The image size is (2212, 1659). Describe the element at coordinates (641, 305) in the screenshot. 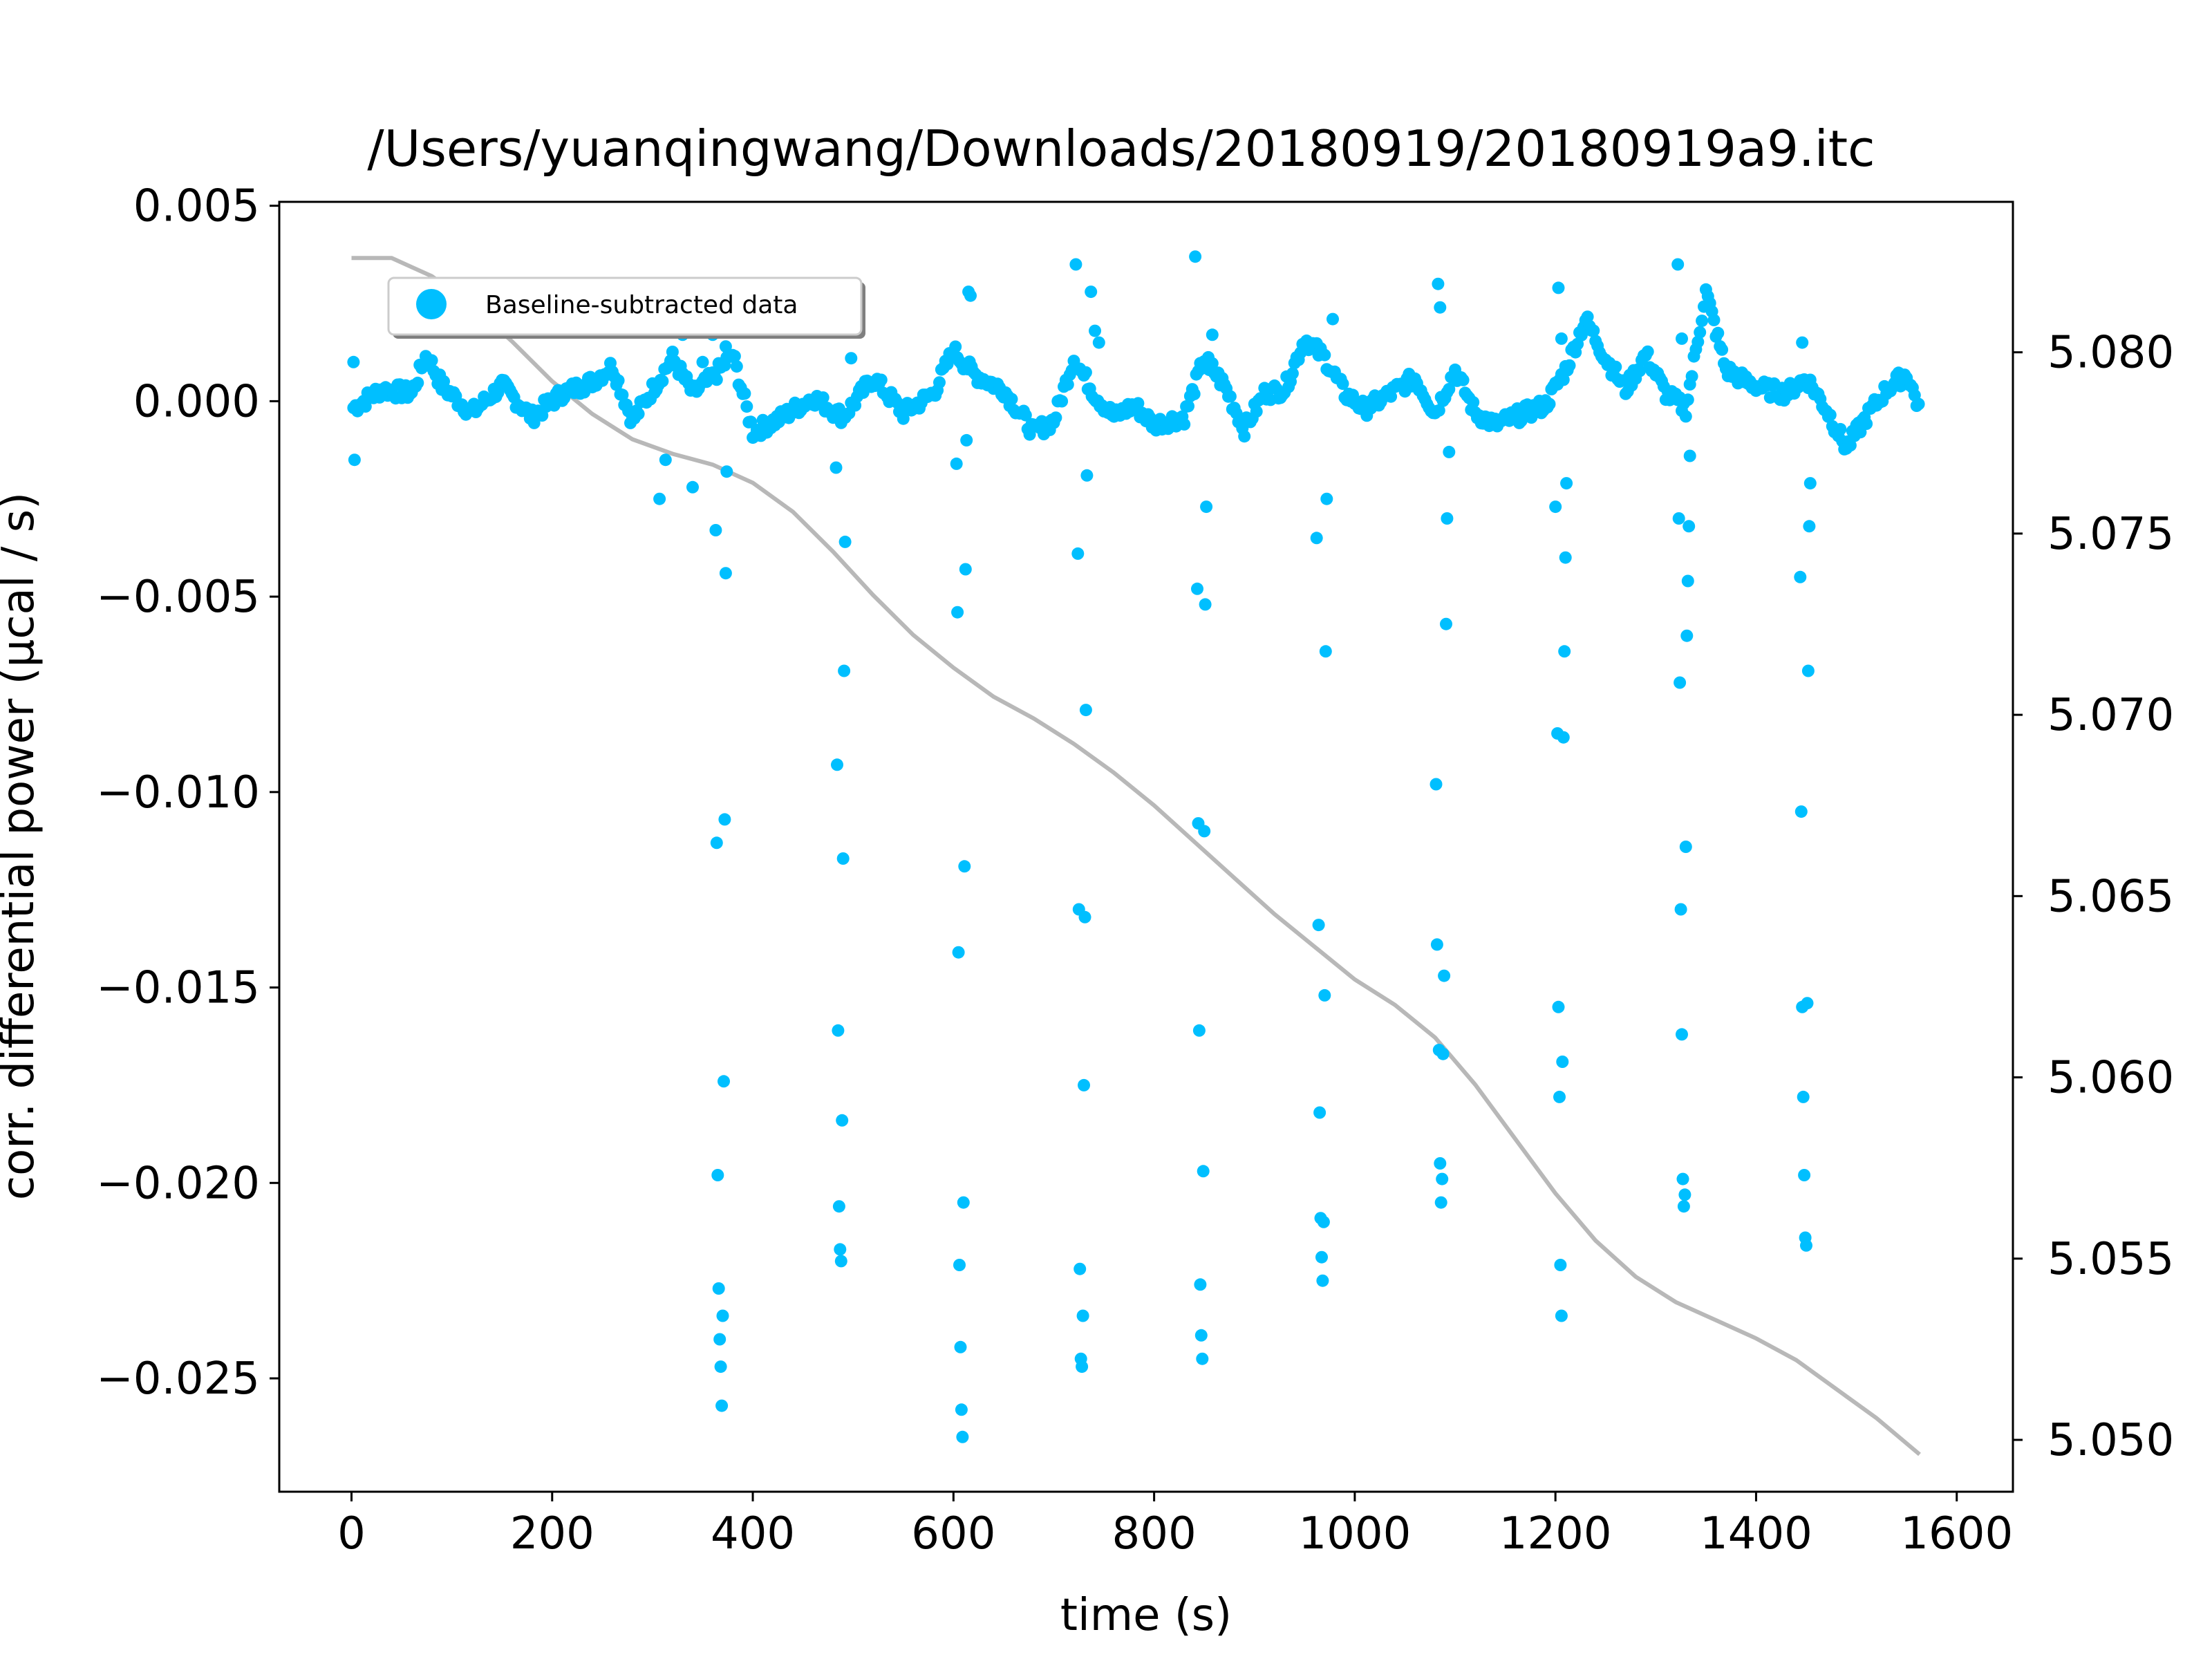

I see `legend-entry-label: Baseline-subtracted data` at that location.